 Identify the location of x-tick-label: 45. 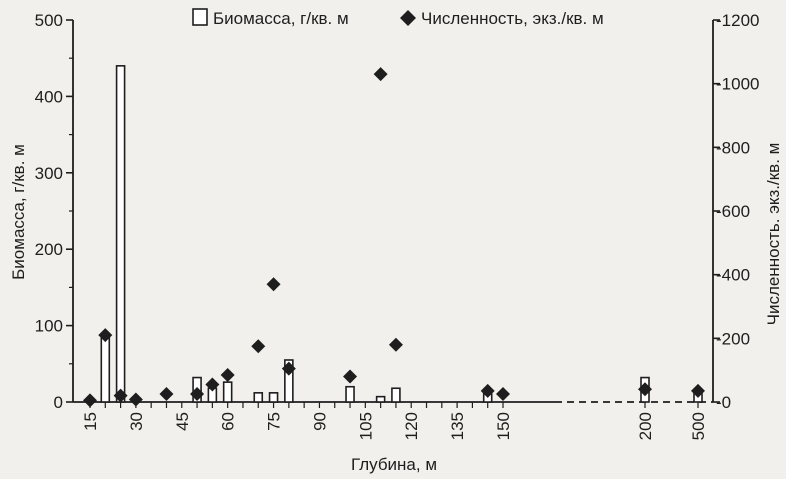
(182, 421).